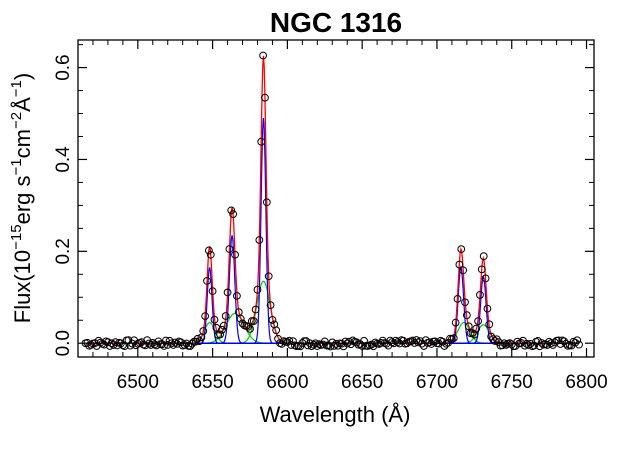 The image size is (621, 453). I want to click on x-tick-label: 6600, so click(287, 382).